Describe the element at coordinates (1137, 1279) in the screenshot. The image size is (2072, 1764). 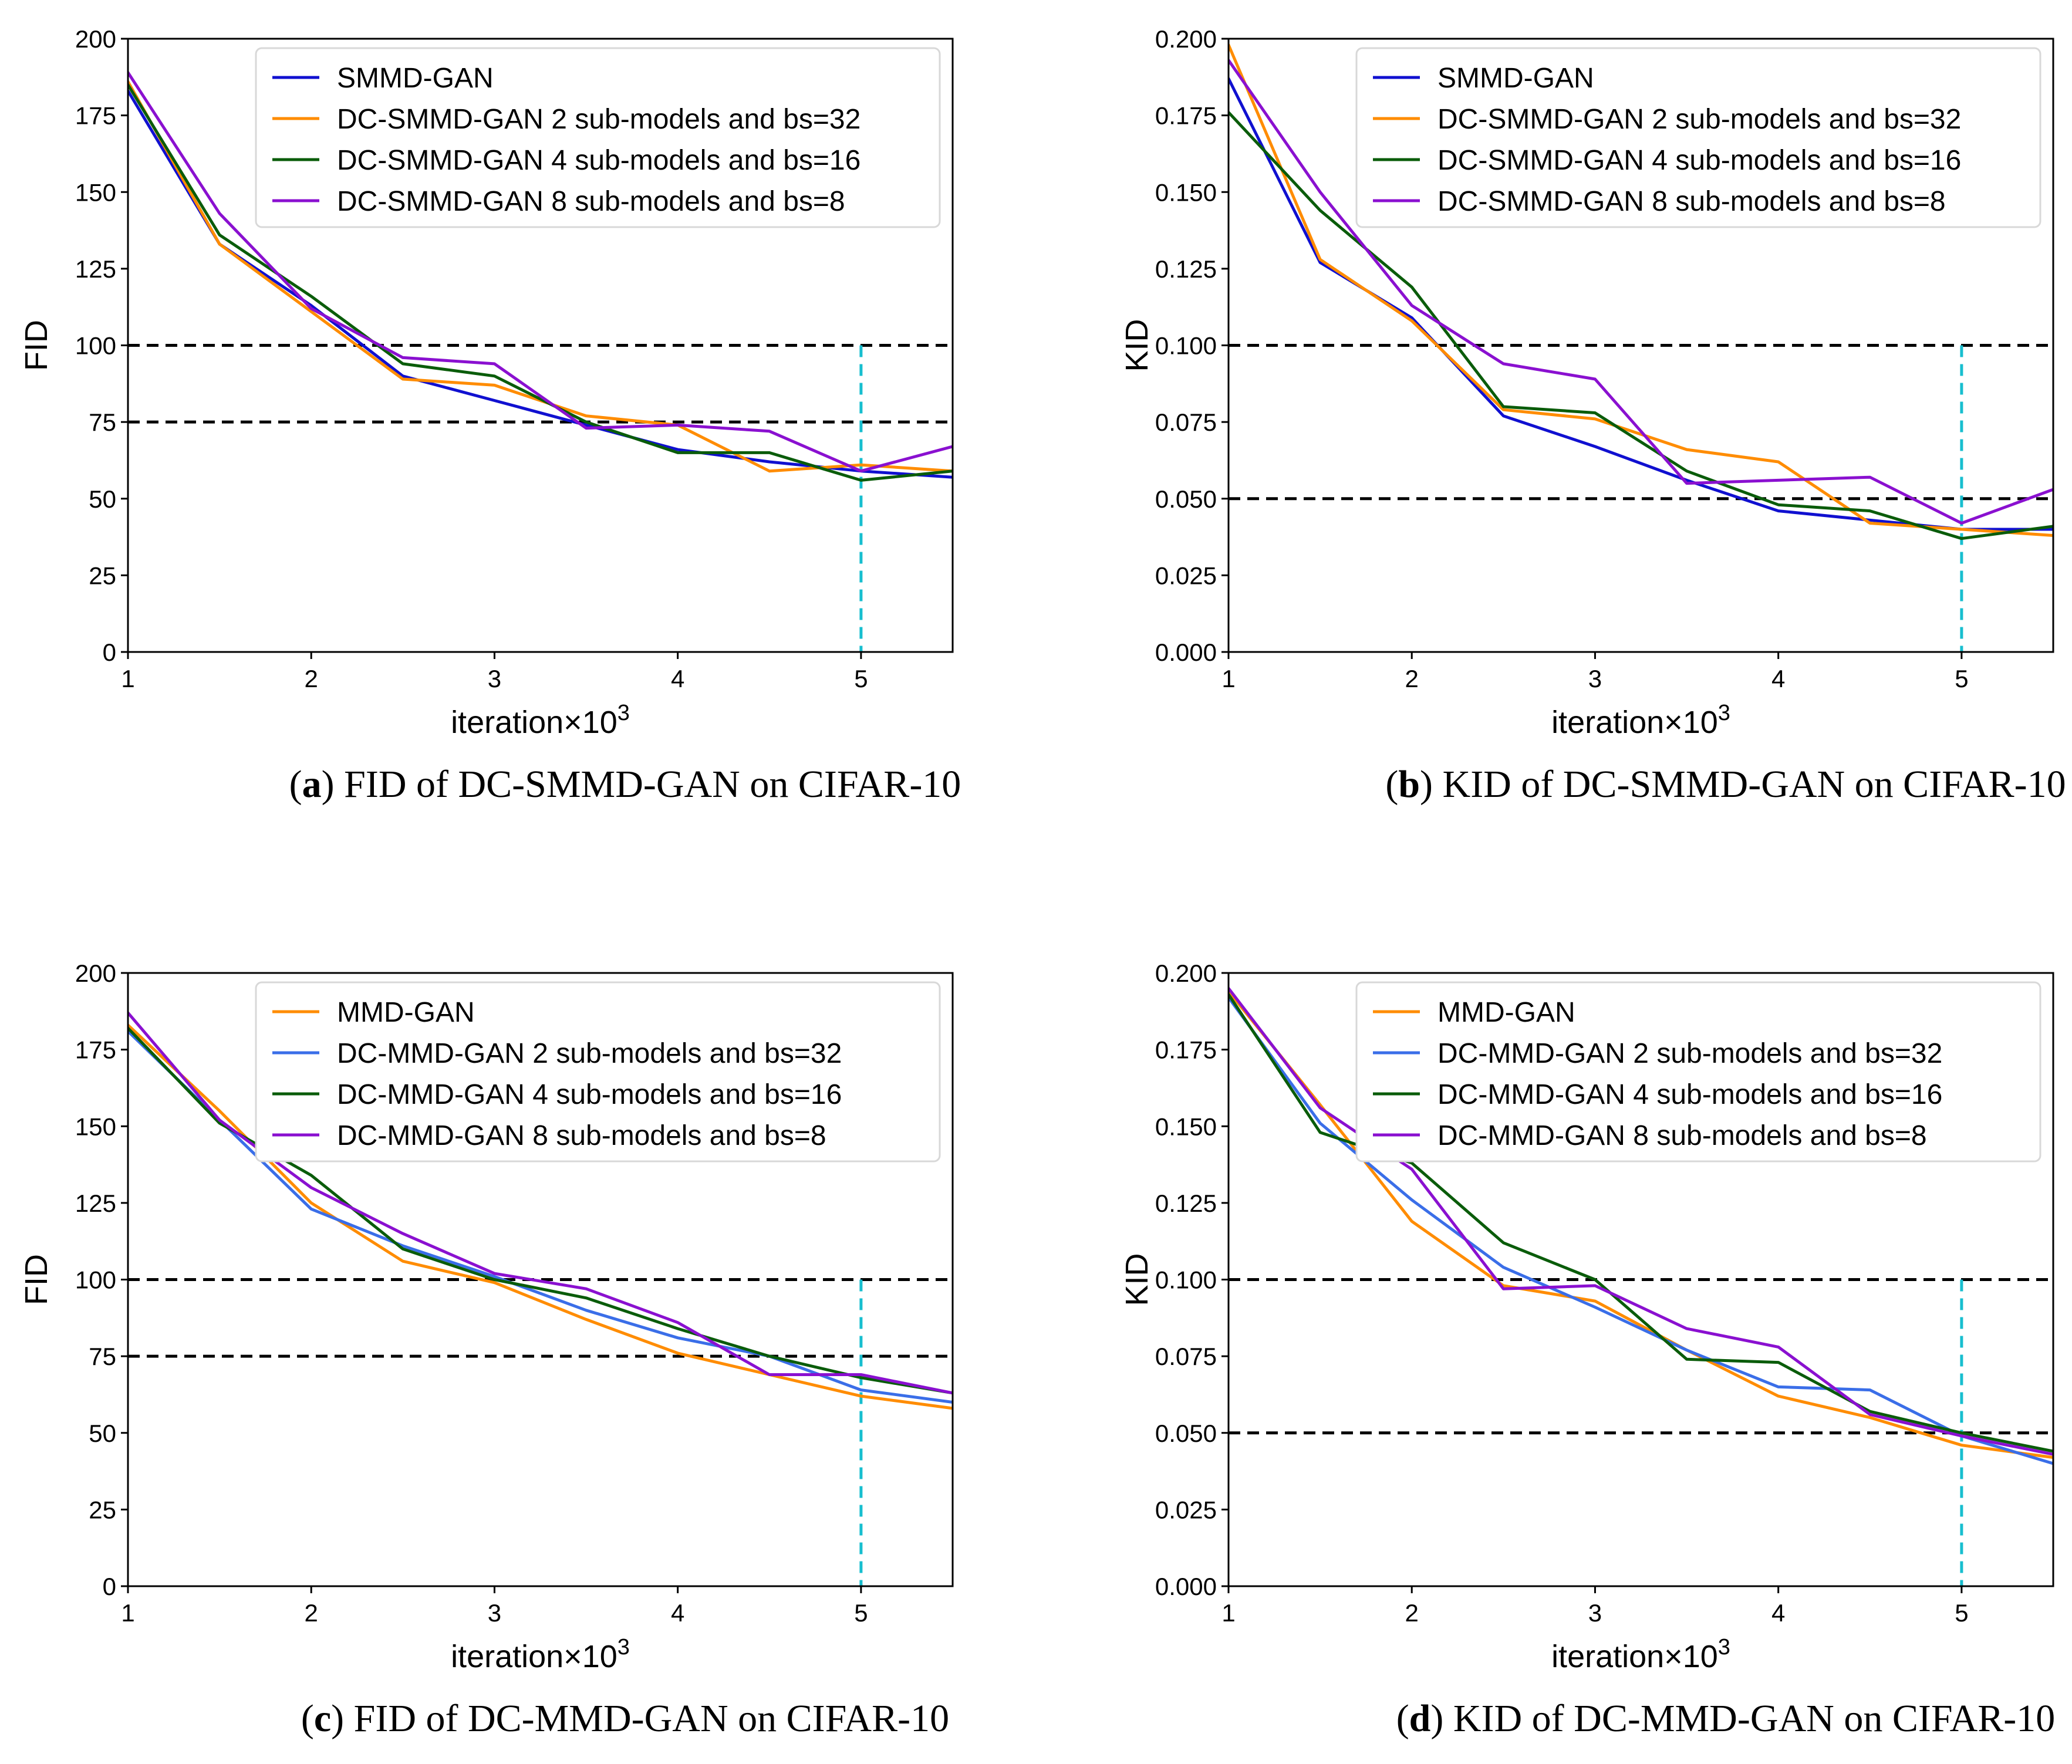
I see `y-axis-title: KID` at that location.